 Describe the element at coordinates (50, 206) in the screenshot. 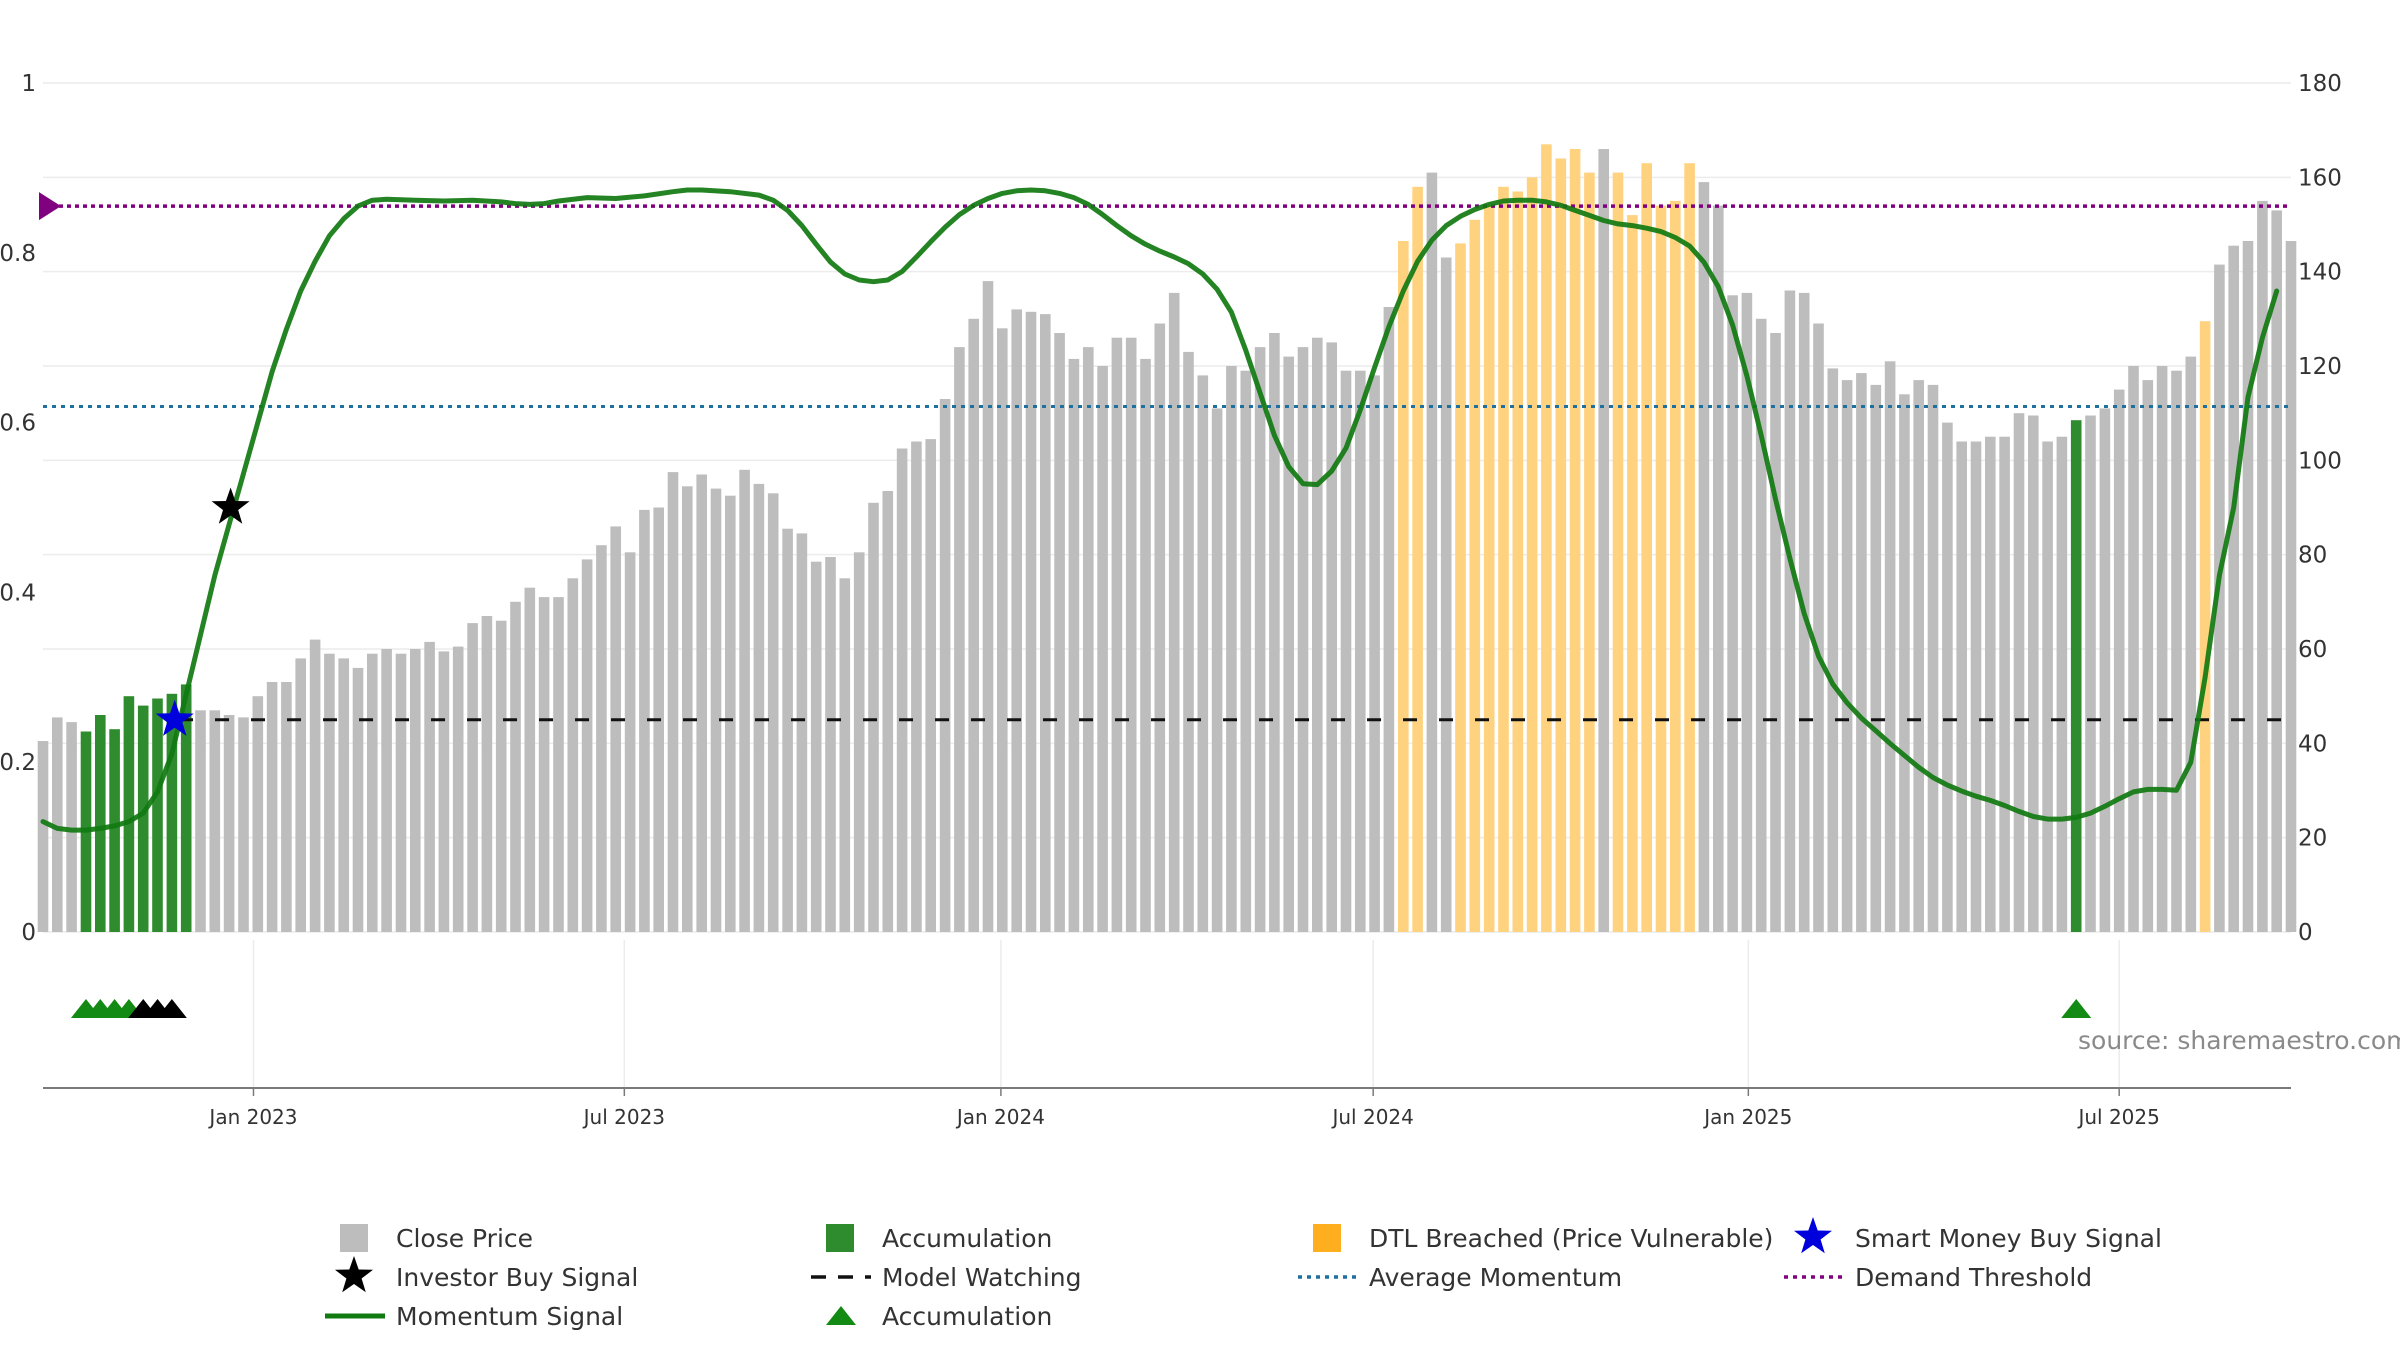

I see `demand-threshold-marker` at that location.